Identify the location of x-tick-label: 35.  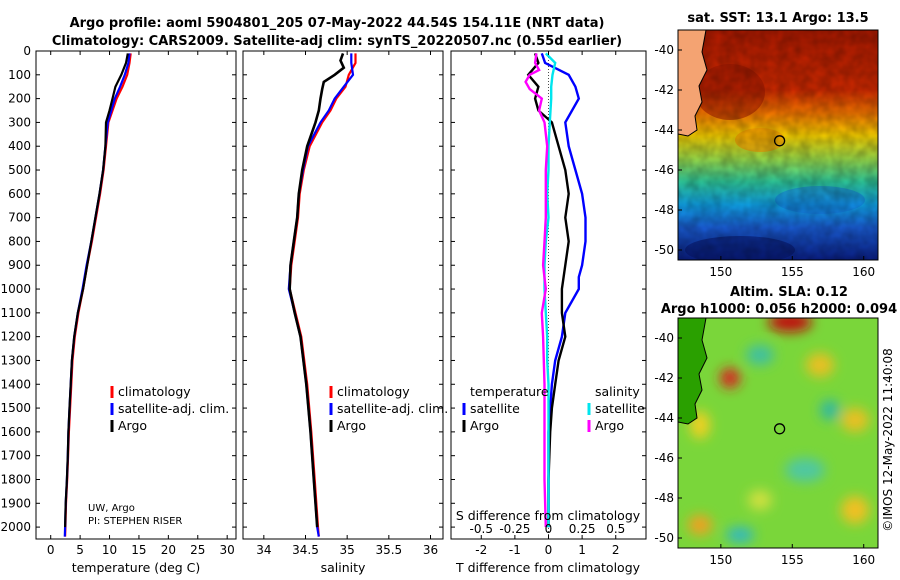
(347, 550).